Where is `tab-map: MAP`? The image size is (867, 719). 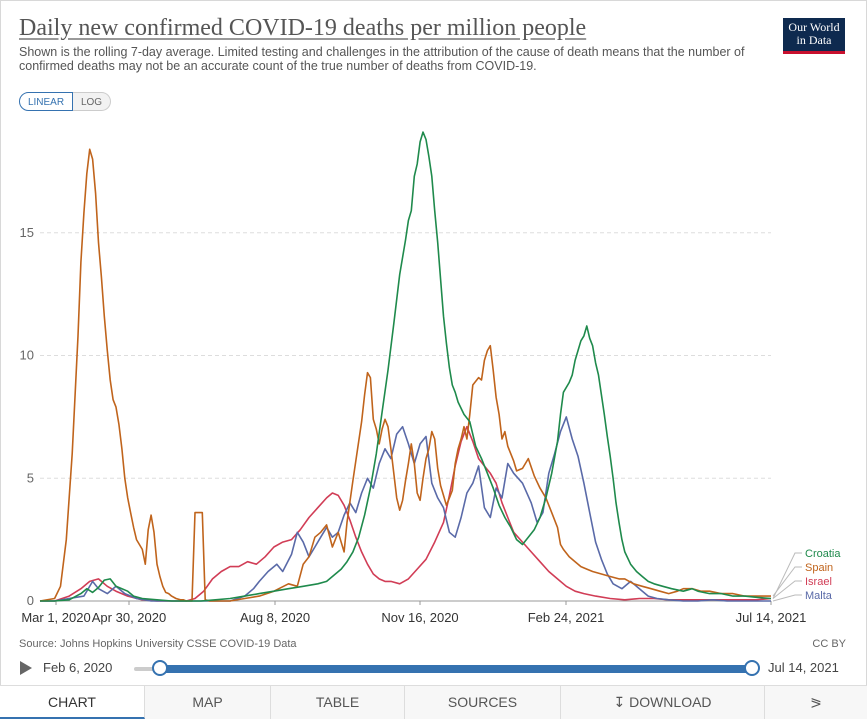 tab-map: MAP is located at coordinates (208, 702).